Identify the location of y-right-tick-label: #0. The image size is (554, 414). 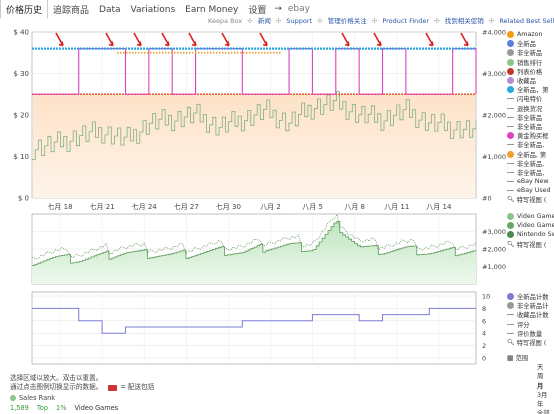
(487, 199).